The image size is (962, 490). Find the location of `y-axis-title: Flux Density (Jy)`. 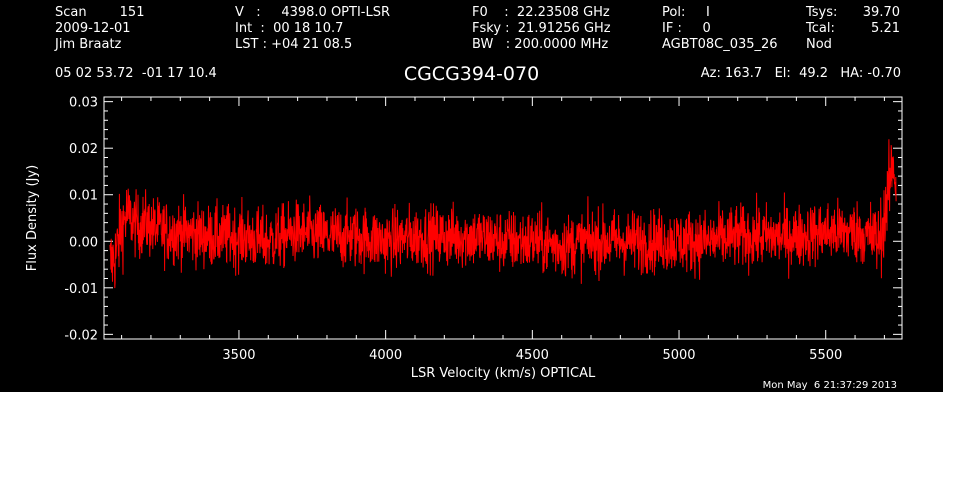

y-axis-title: Flux Density (Jy) is located at coordinates (32, 218).